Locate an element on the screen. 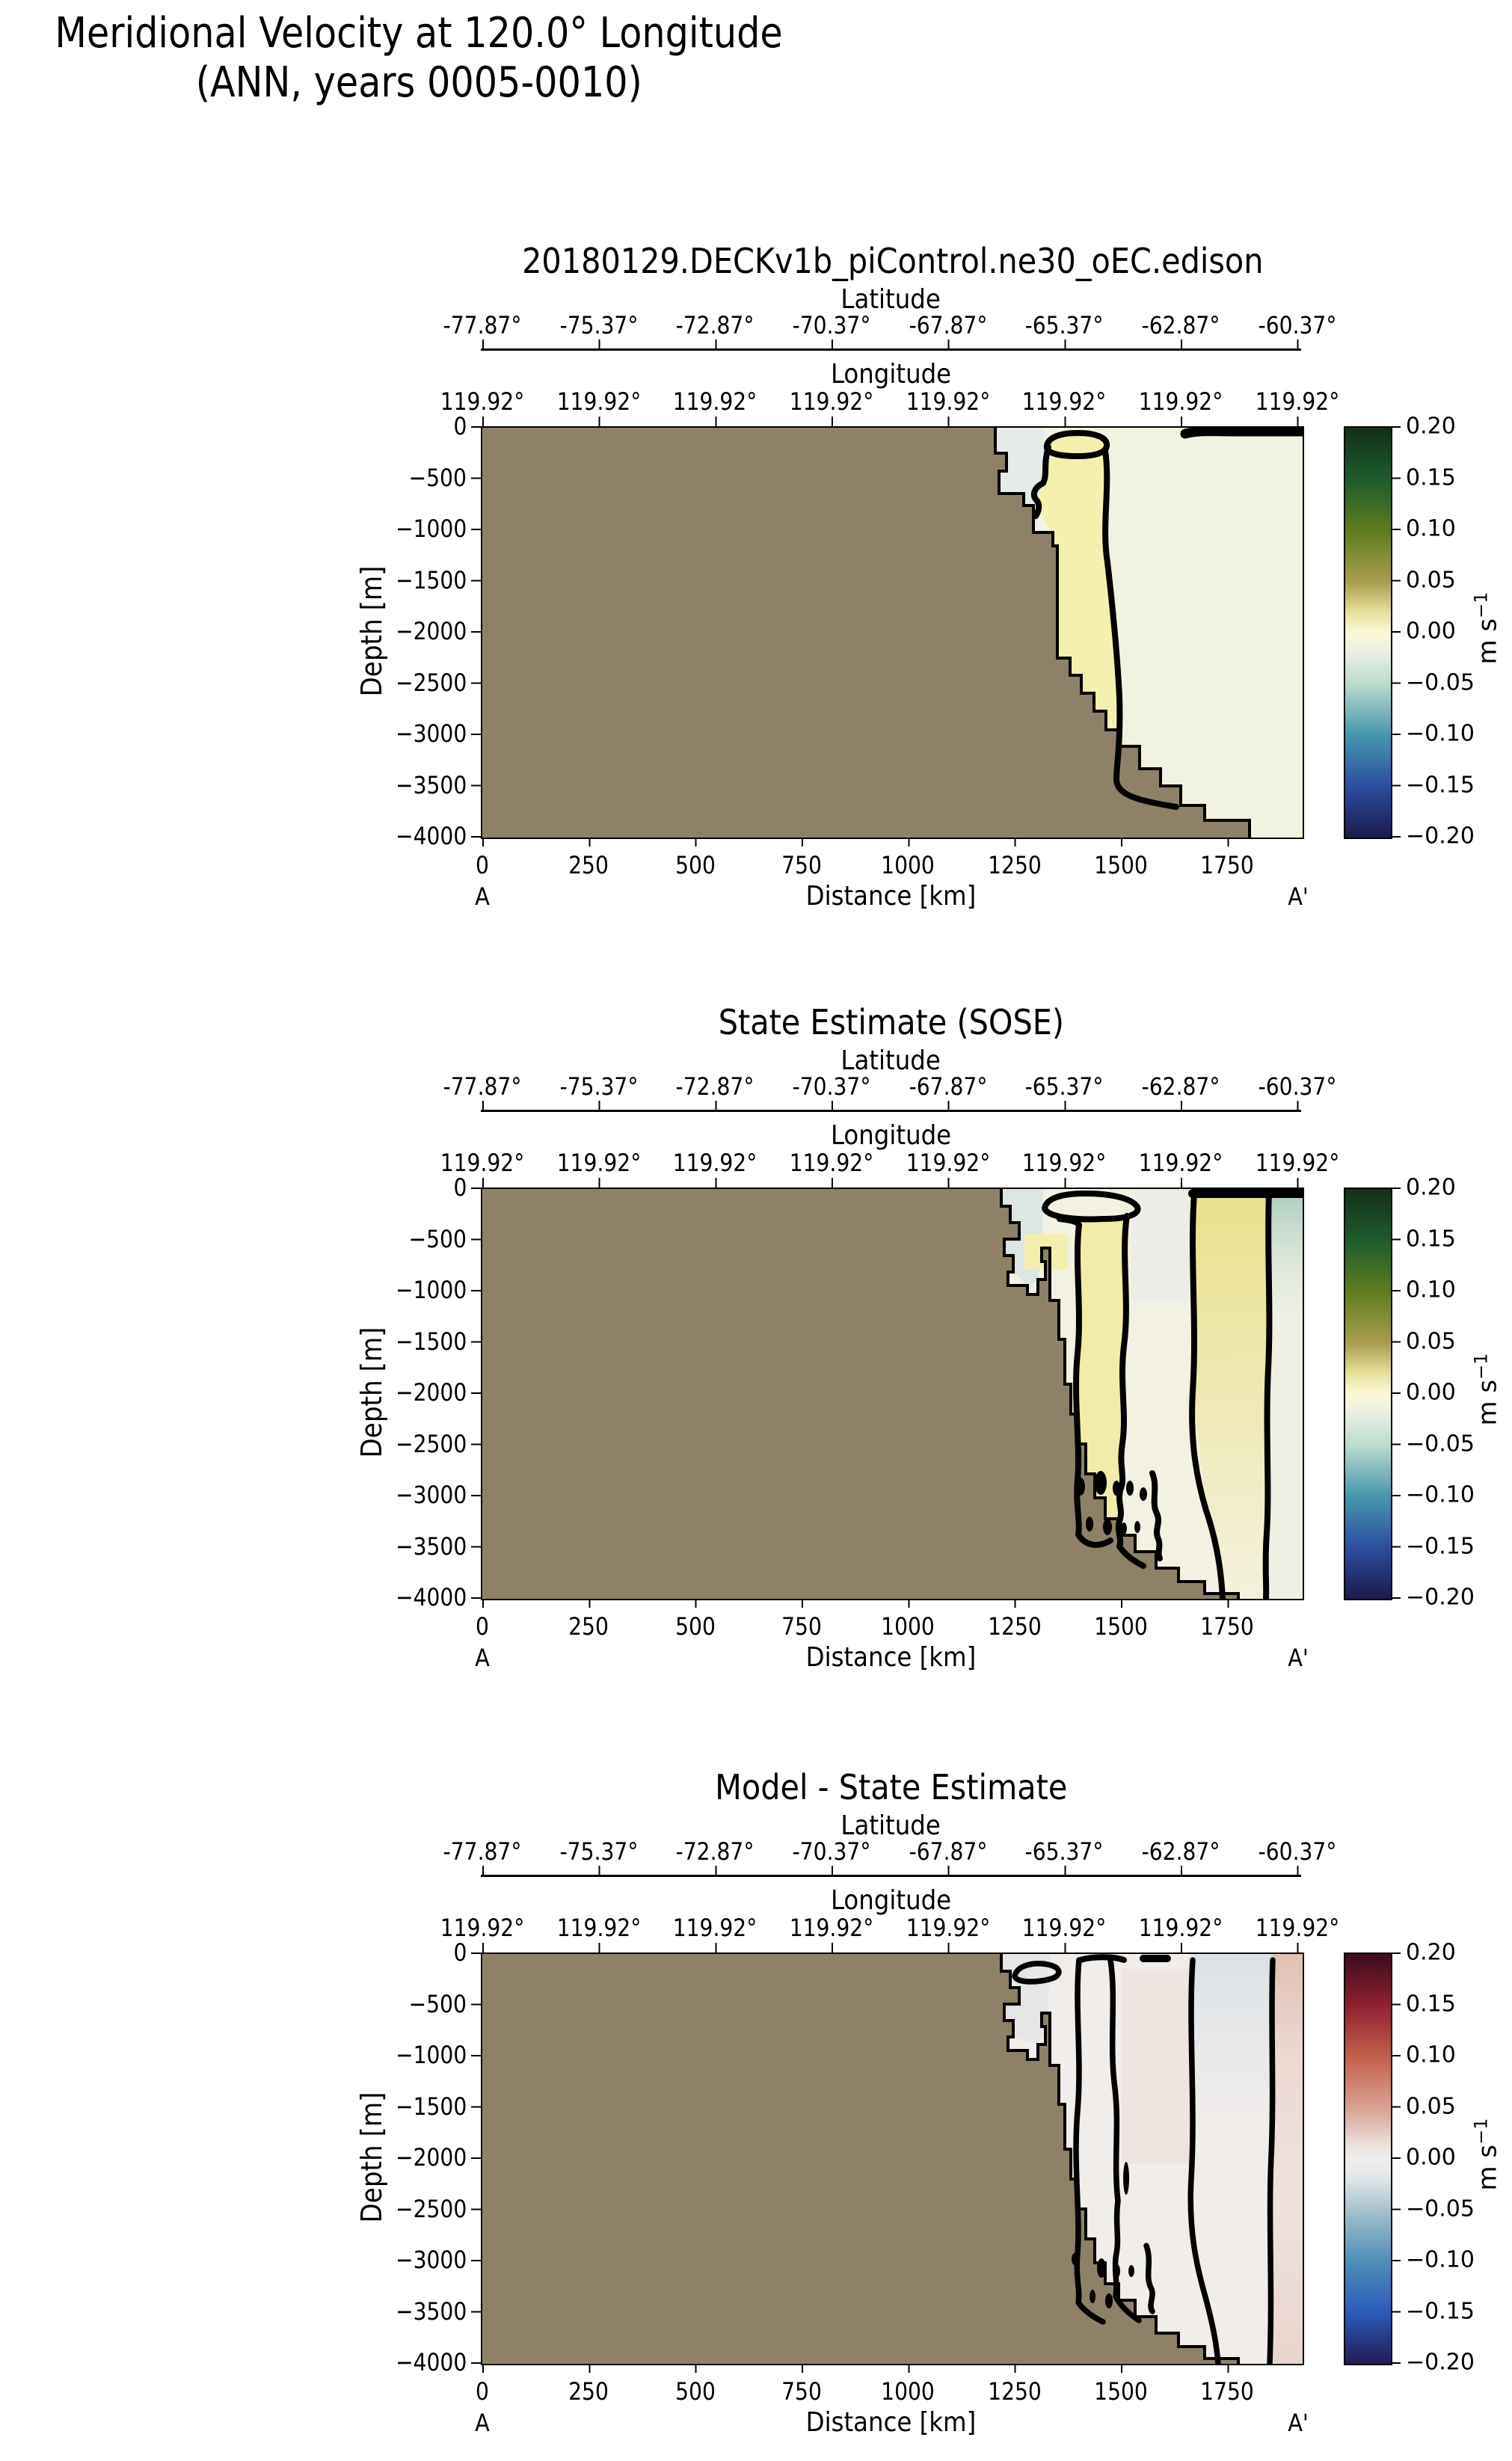 This screenshot has height=2461, width=1512. colorbar-tick-label: 0.20 is located at coordinates (1431, 427).